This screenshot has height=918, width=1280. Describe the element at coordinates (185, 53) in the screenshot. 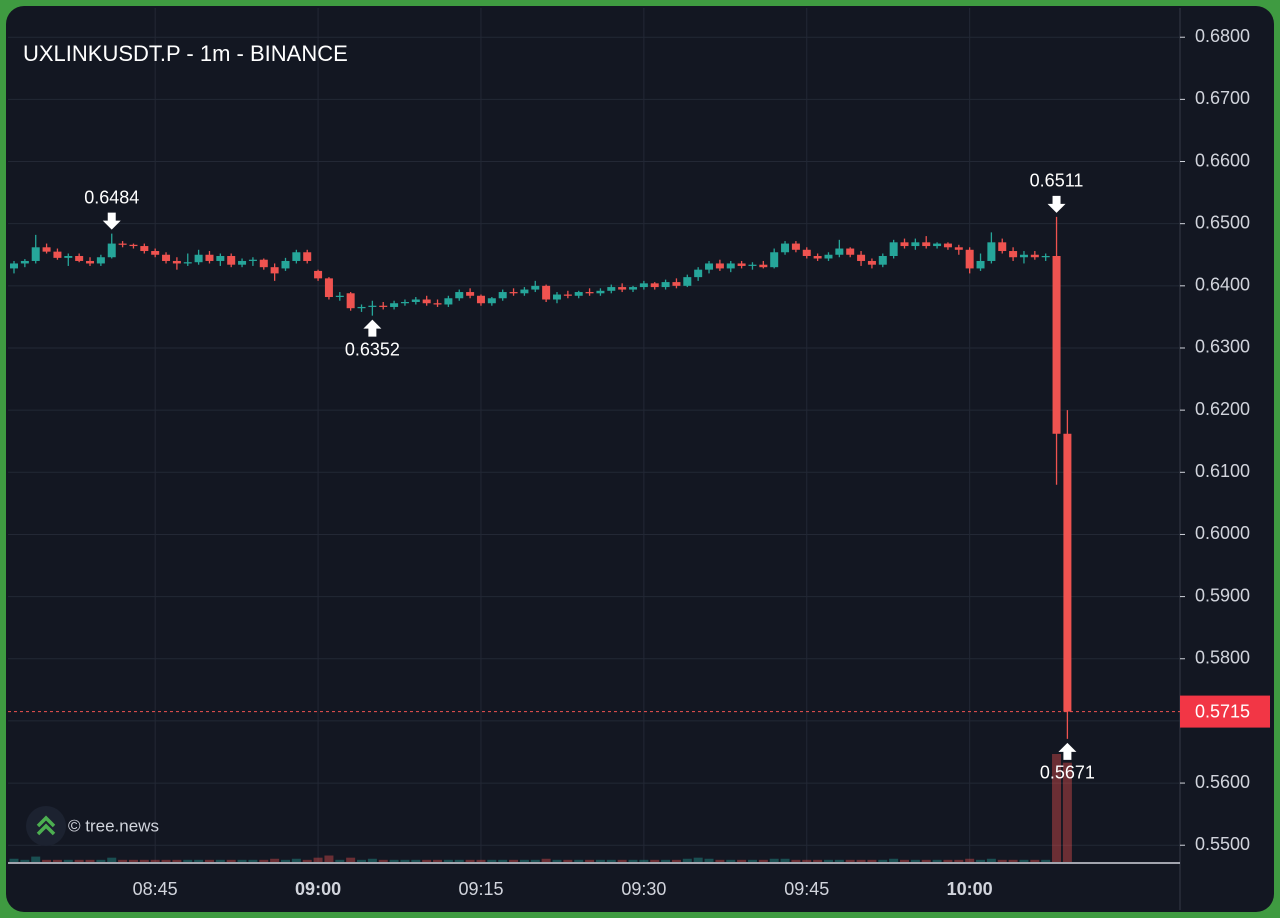

I see `chart-title: UXLINKUSDT.P - 1m - BINANCE` at that location.